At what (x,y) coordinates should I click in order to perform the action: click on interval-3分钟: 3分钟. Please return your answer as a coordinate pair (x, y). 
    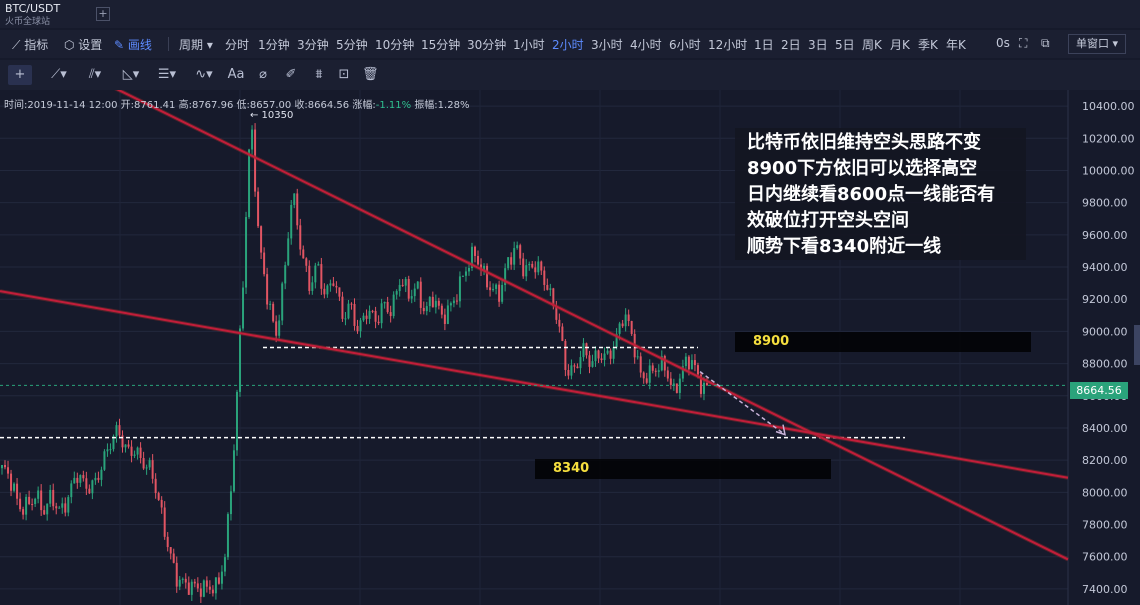
    Looking at the image, I should click on (313, 45).